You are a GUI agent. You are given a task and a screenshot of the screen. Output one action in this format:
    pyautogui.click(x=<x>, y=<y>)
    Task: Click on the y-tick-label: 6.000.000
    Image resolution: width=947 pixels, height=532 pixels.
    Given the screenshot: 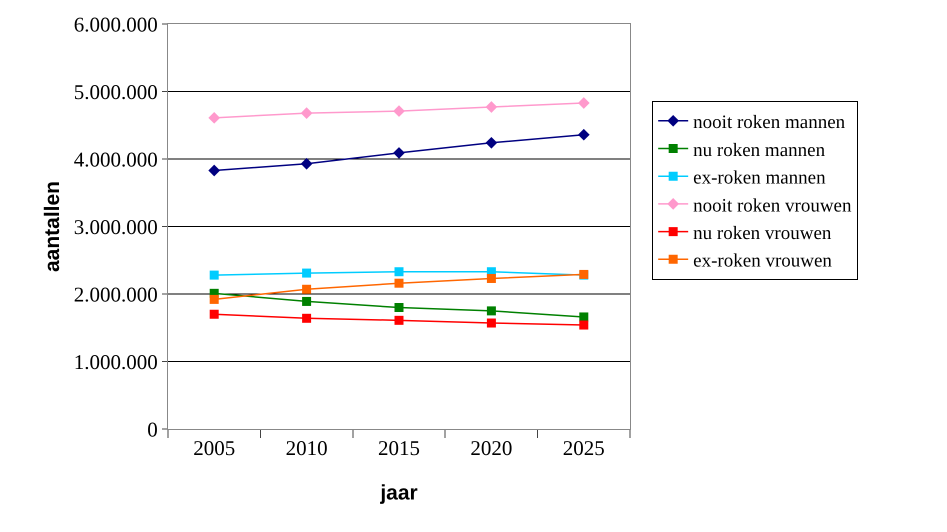 What is the action you would take?
    pyautogui.click(x=116, y=24)
    